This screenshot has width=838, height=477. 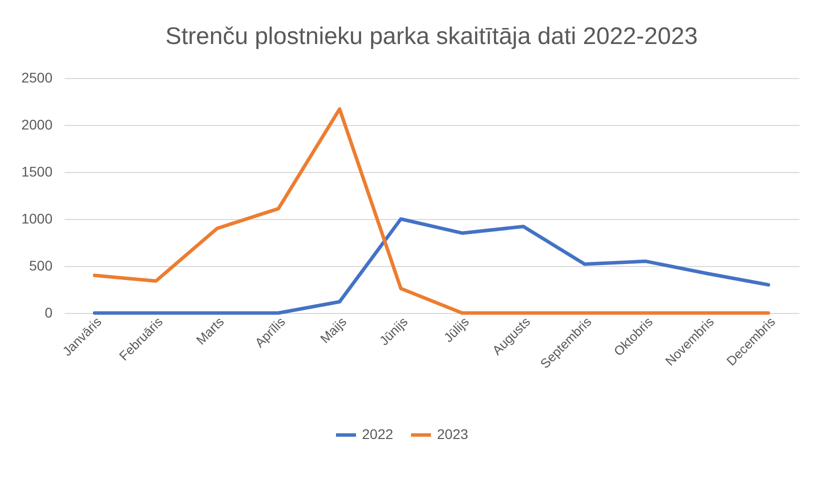 What do you see at coordinates (37, 78) in the screenshot?
I see `y-tick-label: 2500` at bounding box center [37, 78].